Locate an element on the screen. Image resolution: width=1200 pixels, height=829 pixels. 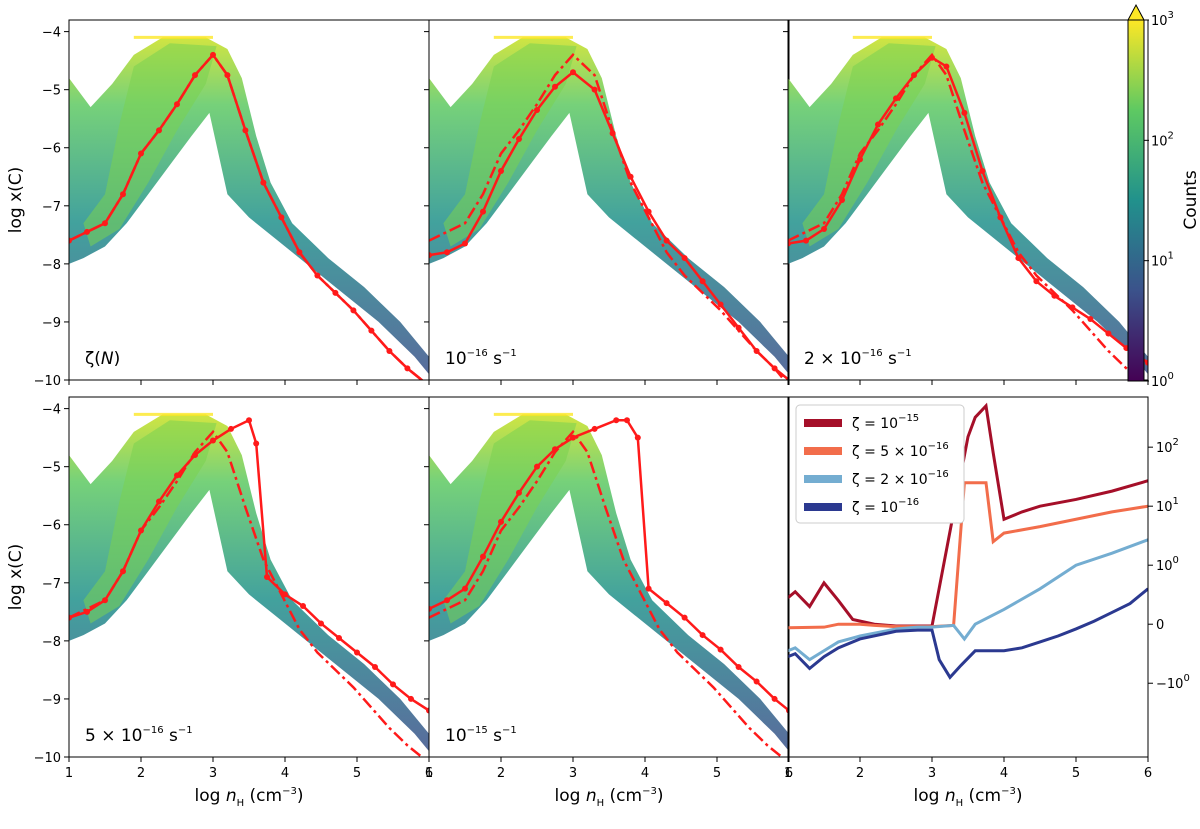
panel-label: 10−15 s−1 is located at coordinates (481, 735).